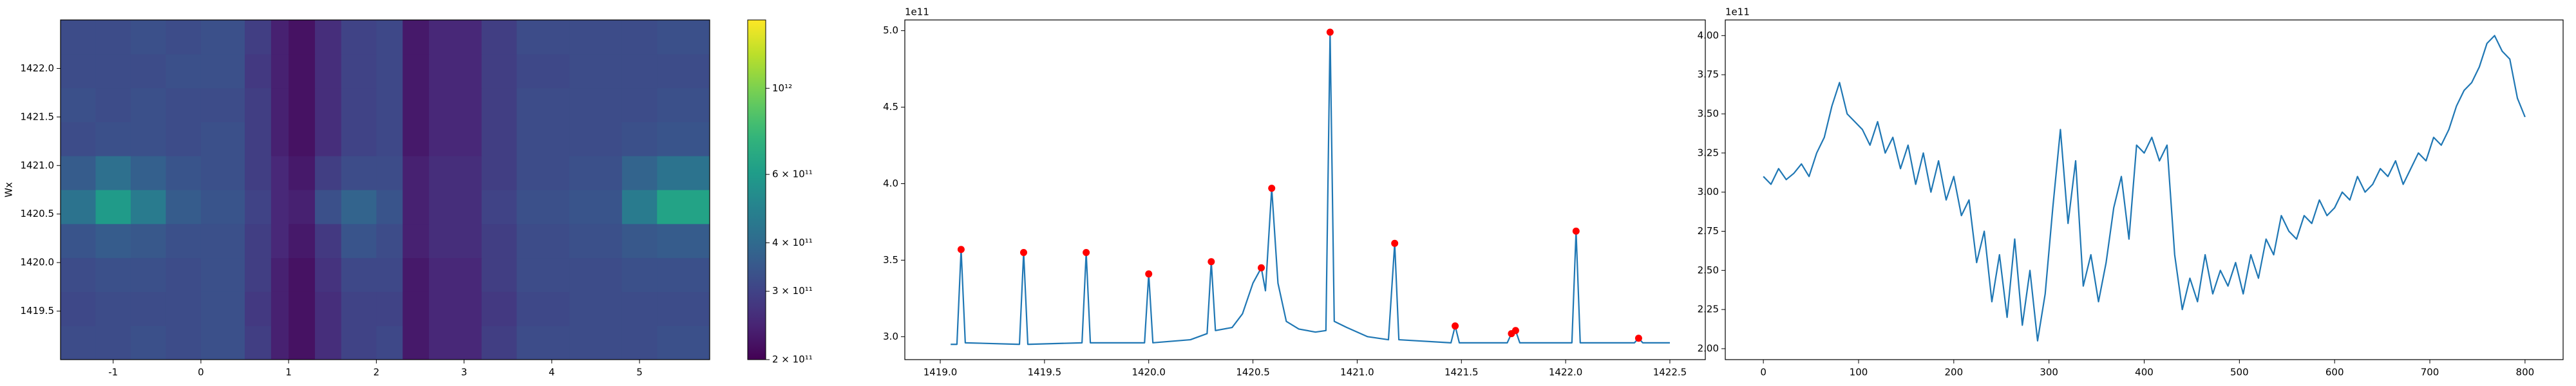 The image size is (2576, 386). What do you see at coordinates (38, 262) in the screenshot?
I see `y-tick-label: 1420.0` at bounding box center [38, 262].